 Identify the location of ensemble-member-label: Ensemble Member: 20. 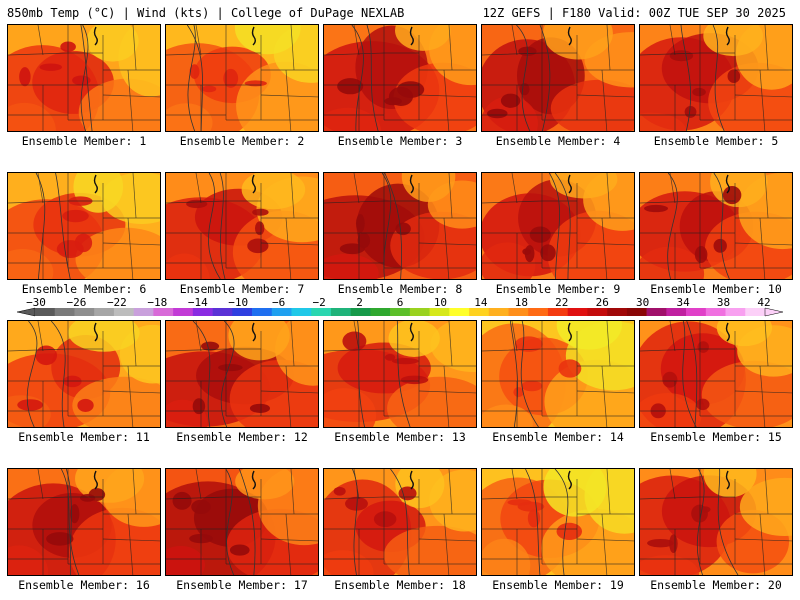
(716, 585).